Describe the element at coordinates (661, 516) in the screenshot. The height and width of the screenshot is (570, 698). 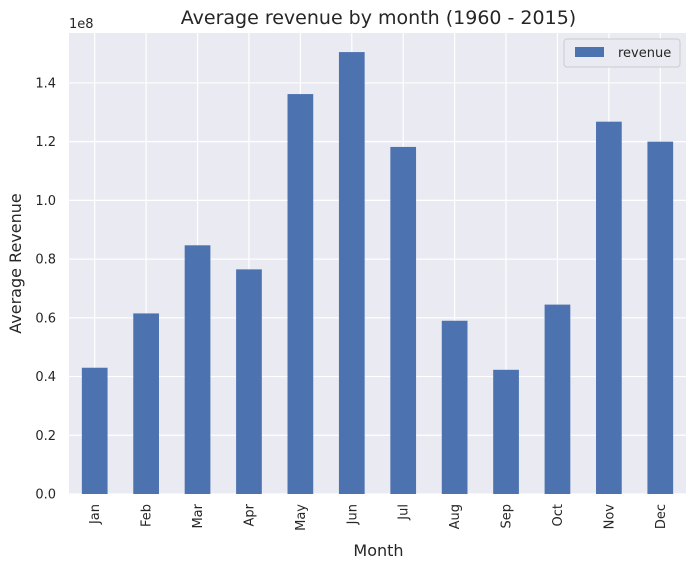
I see `x-tick-label: Dec` at that location.